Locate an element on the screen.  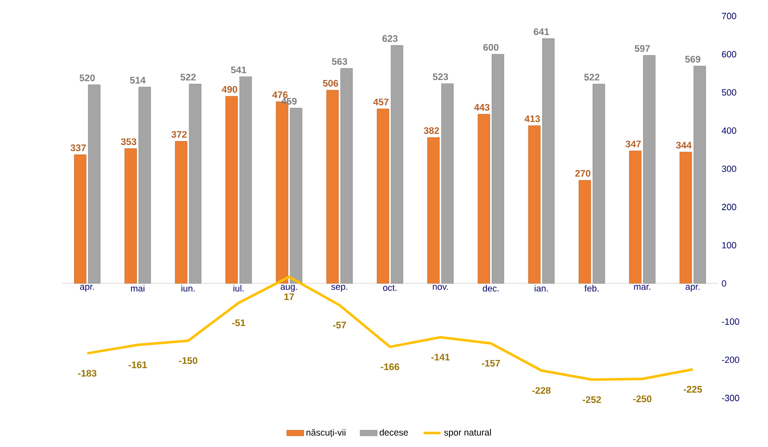
data-label: 413 is located at coordinates (532, 118).